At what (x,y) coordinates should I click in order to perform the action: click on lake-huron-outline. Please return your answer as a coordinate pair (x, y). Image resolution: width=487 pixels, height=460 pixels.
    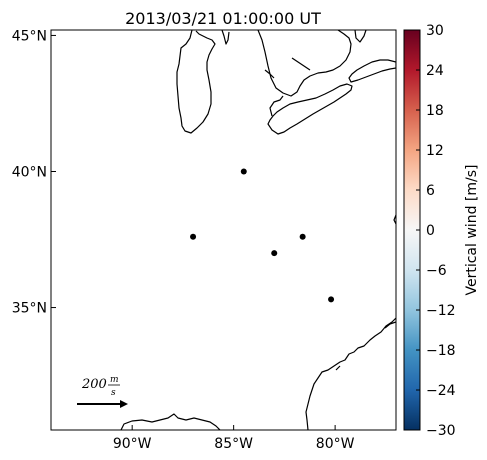
    Looking at the image, I should click on (304, 63).